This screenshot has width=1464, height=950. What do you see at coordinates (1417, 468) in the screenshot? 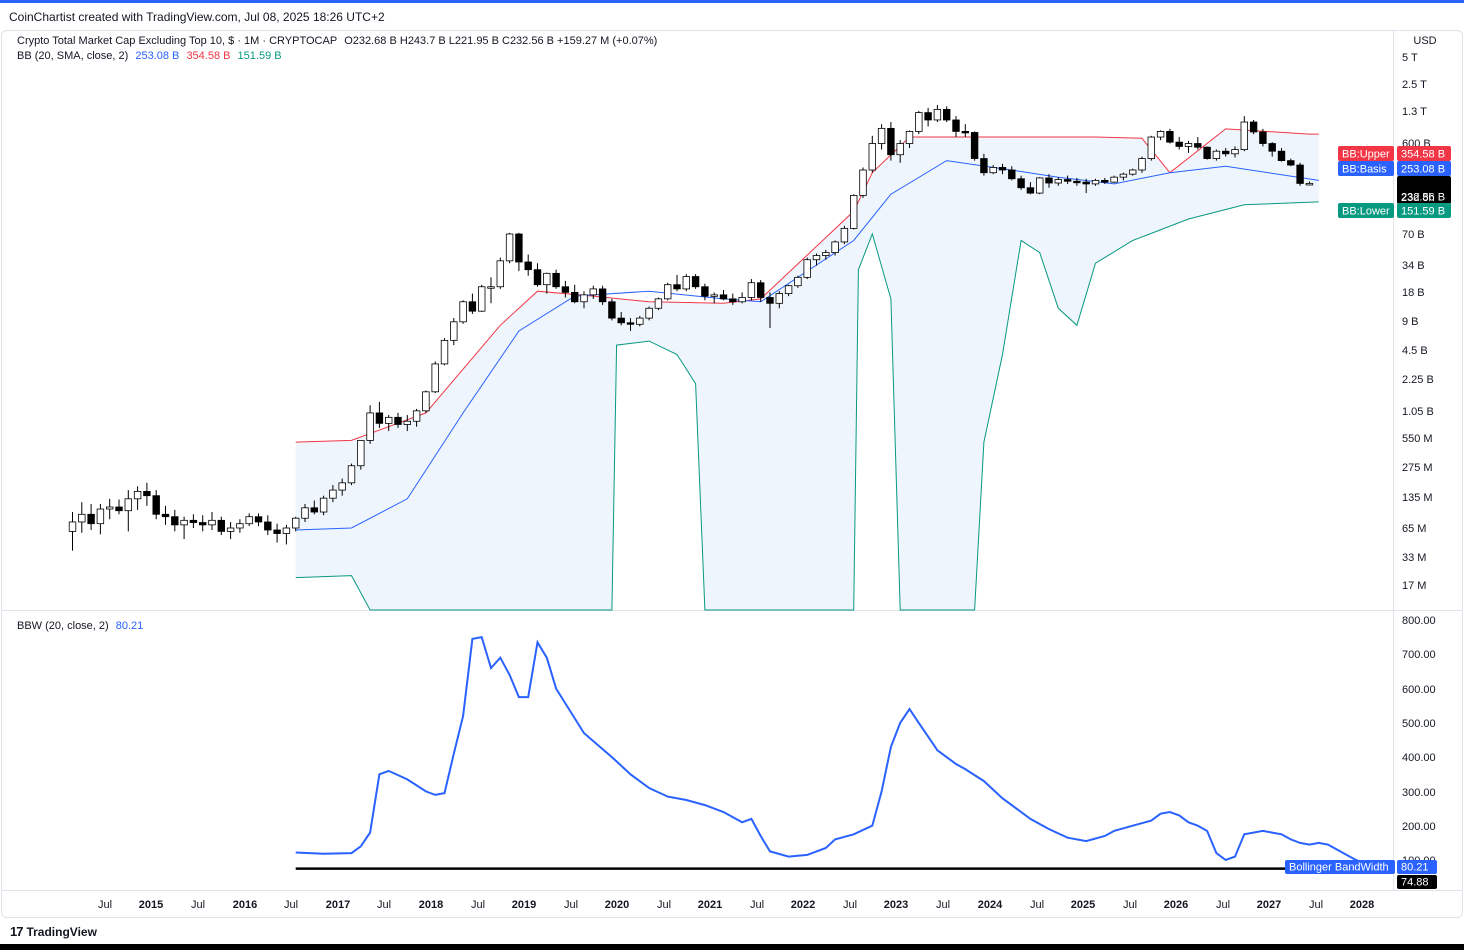
I see `price-axis-tick: 275 M` at bounding box center [1417, 468].